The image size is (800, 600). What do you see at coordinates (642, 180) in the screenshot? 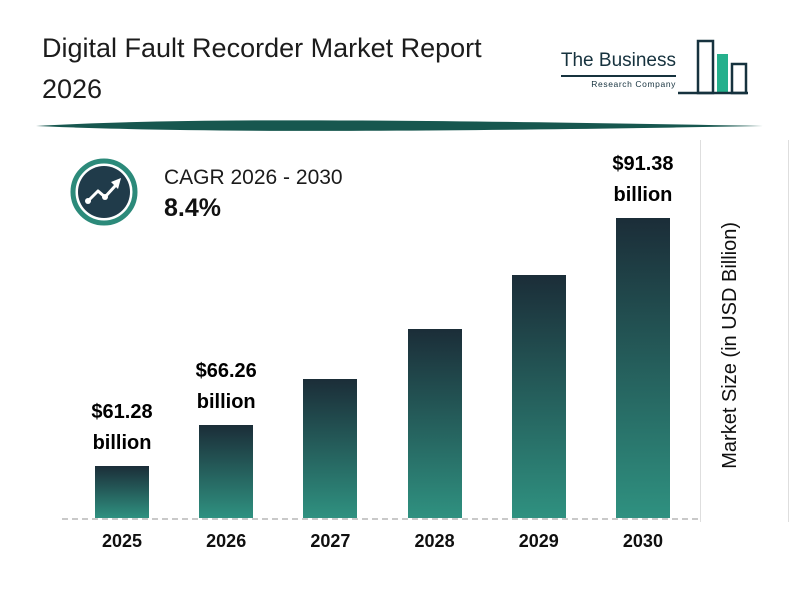
I see `bar-value-label: $91.38 billion` at bounding box center [642, 180].